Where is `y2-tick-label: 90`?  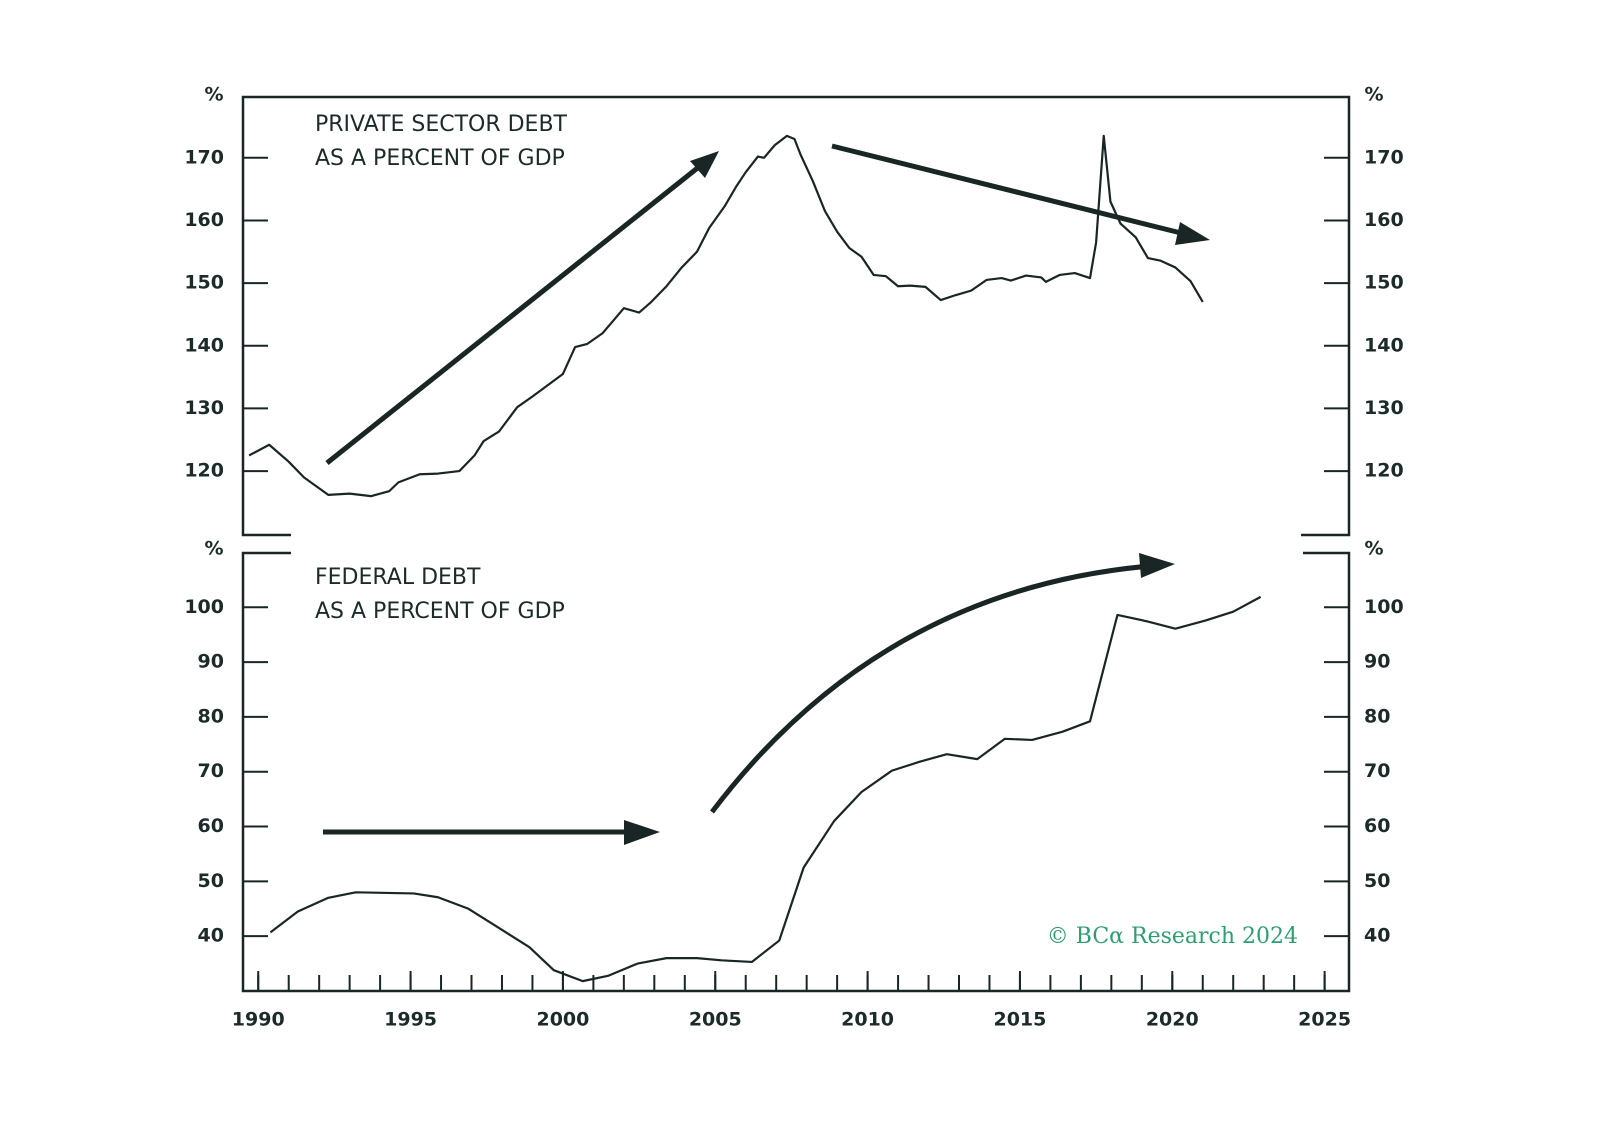
y2-tick-label: 90 is located at coordinates (1377, 662).